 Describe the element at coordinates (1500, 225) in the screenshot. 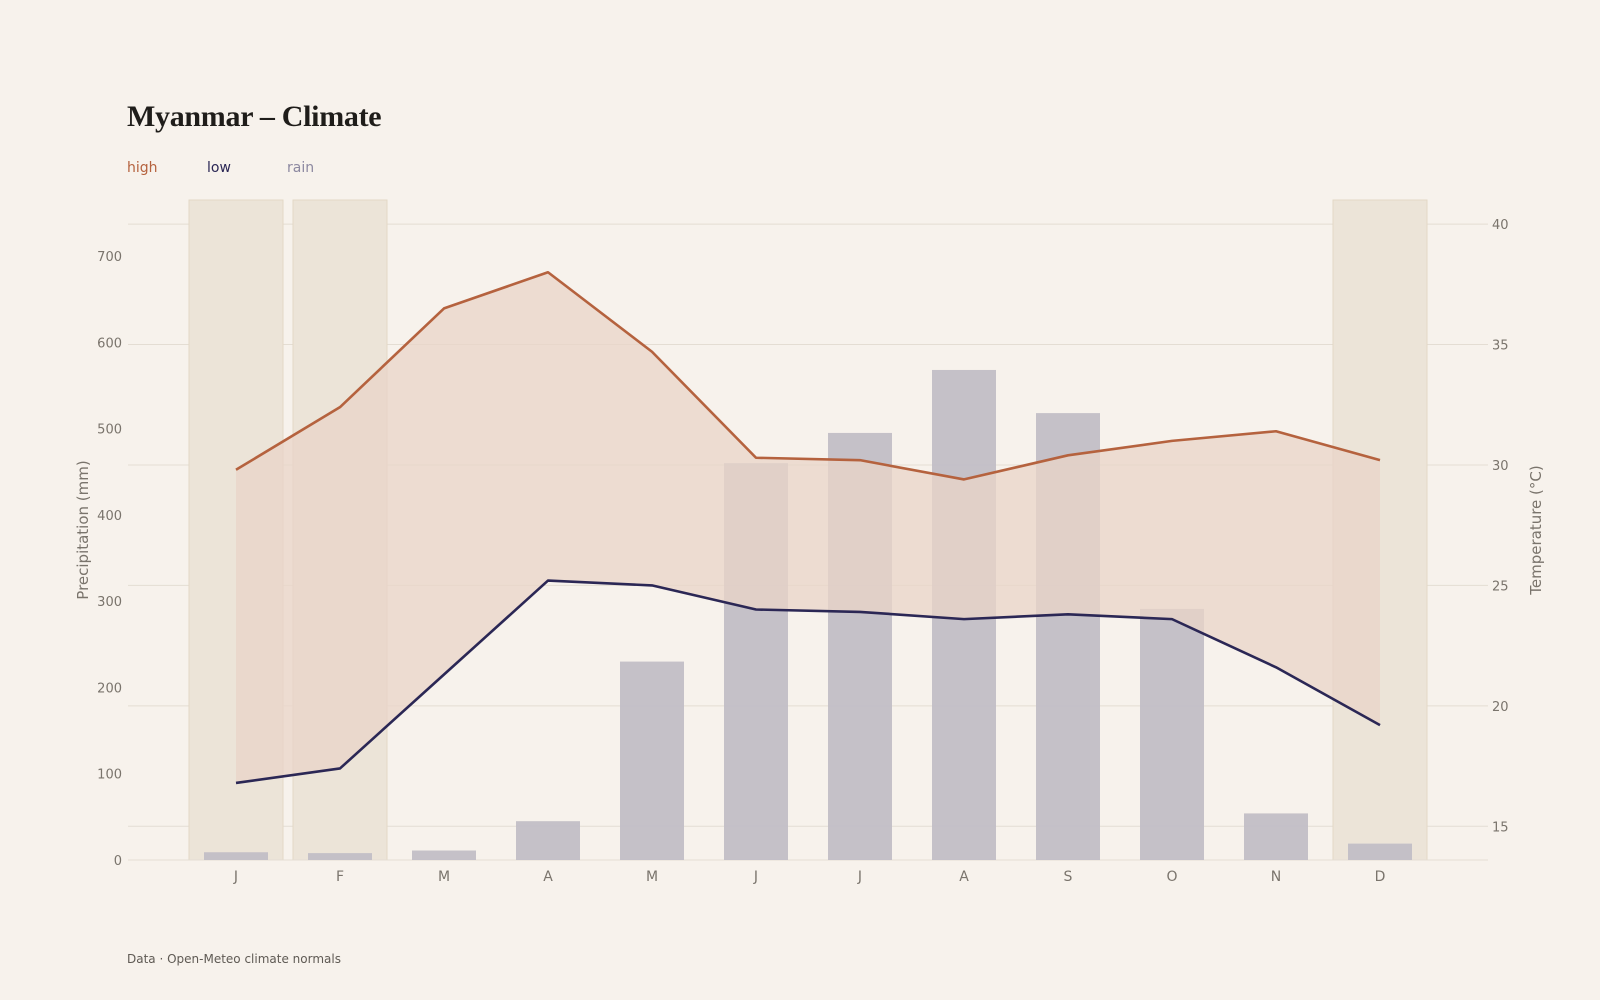

I see `y-right-tick-label: 40` at that location.